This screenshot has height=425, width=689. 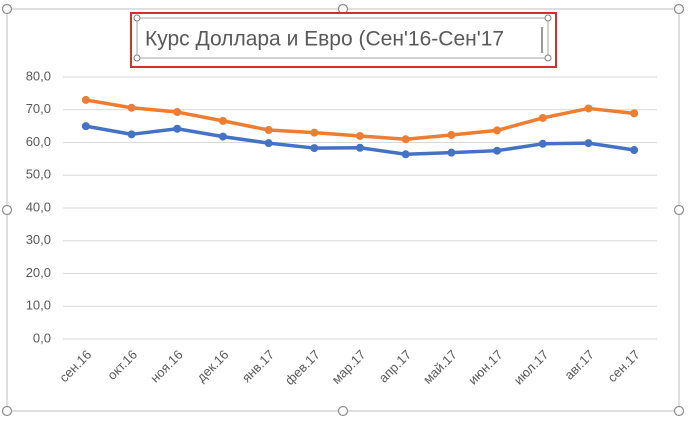 I want to click on y-tick-label: 70,0, so click(x=38, y=108).